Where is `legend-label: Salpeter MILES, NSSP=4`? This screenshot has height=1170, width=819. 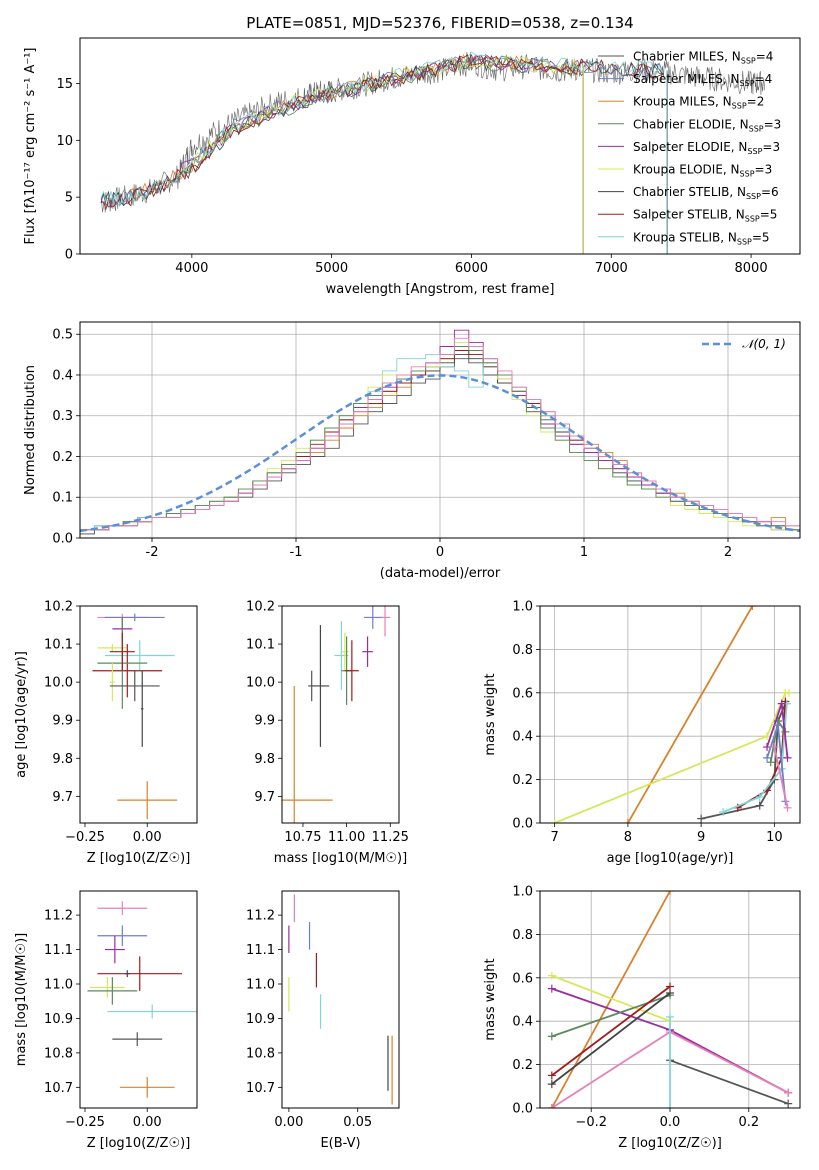 legend-label: Salpeter MILES, NSSP=4 is located at coordinates (702, 80).